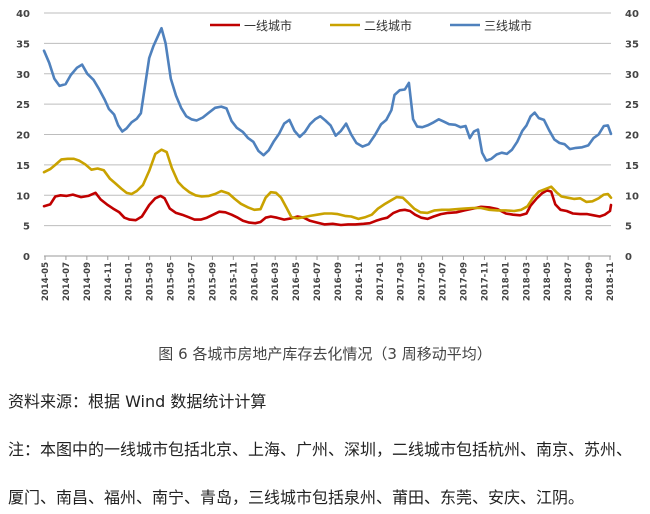 This screenshot has width=650, height=514. I want to click on legend-label-3: 三线城市, so click(508, 25).